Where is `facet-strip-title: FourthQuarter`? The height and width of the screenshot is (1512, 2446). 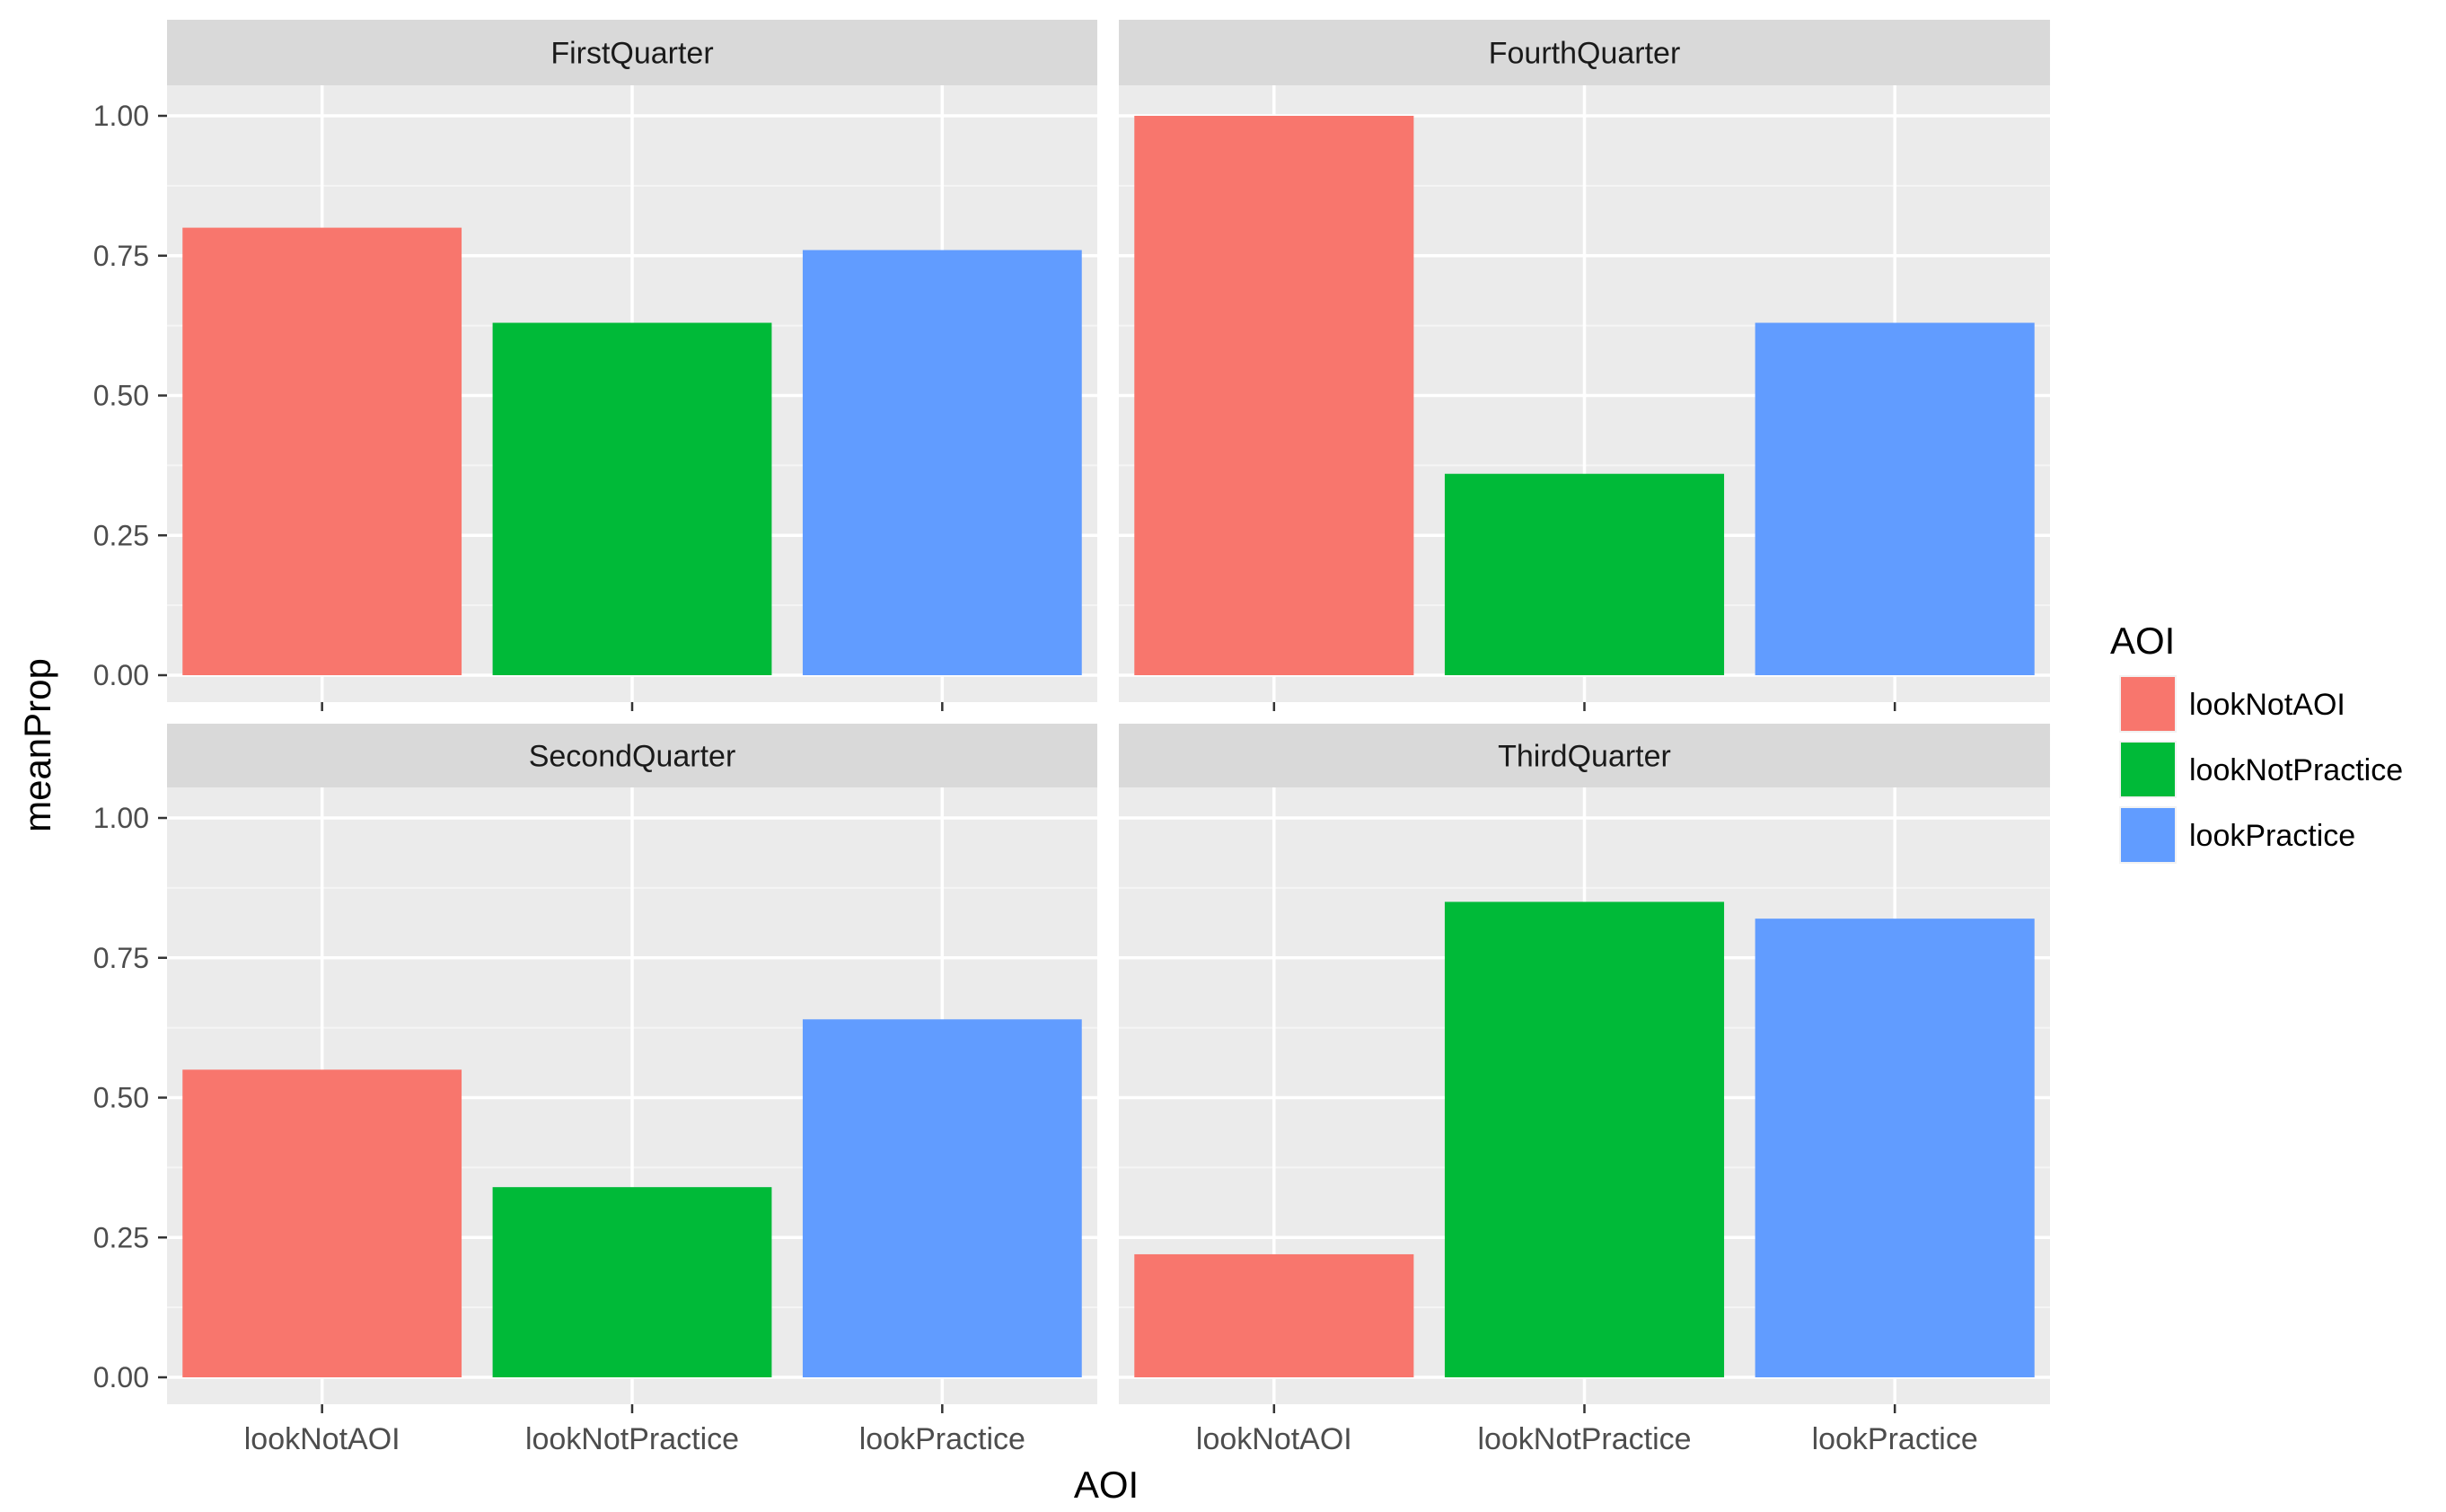 facet-strip-title: FourthQuarter is located at coordinates (1585, 54).